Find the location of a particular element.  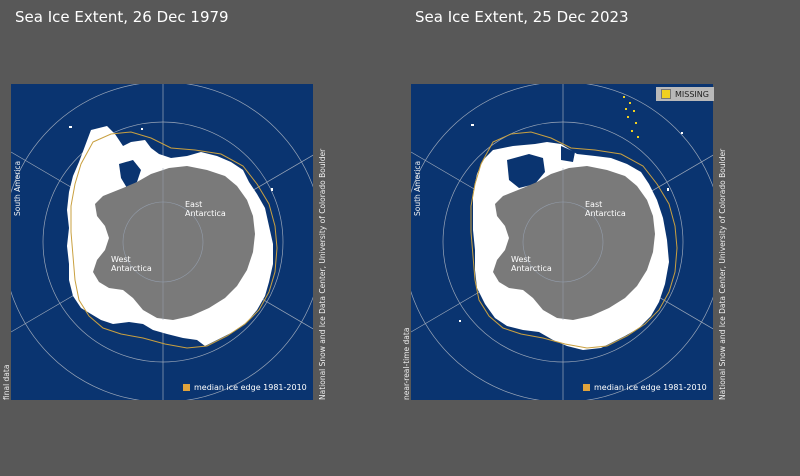

label-east-antarctica-1979: East Antarctica is located at coordinates (205, 209).